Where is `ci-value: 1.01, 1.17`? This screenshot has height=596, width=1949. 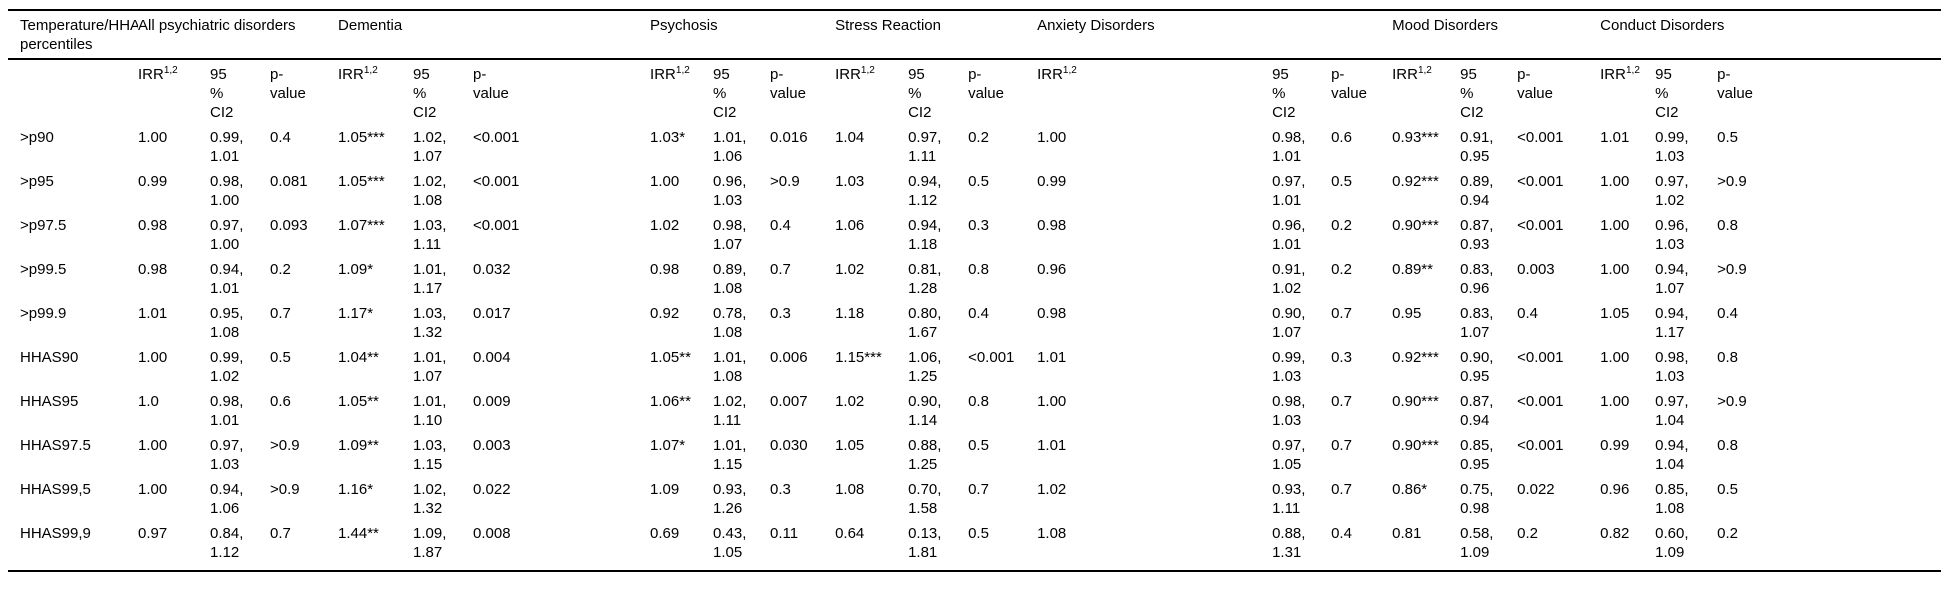
ci-value: 1.01, 1.17 is located at coordinates (430, 279).